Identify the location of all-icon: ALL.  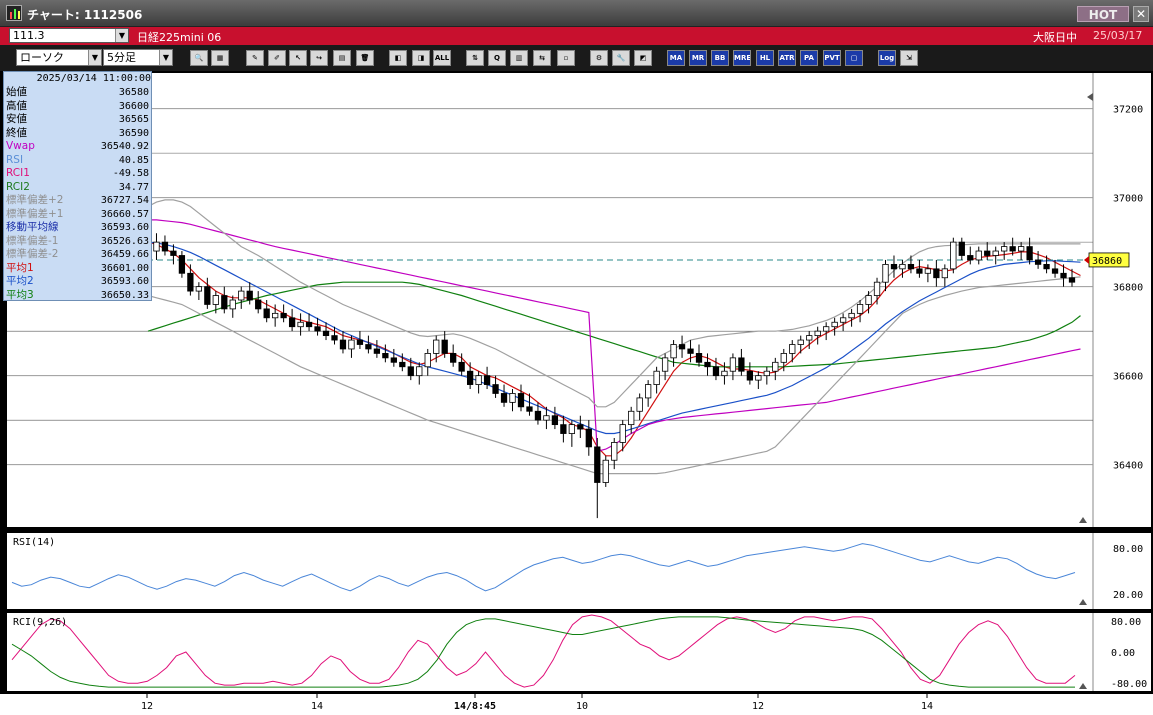
(442, 58).